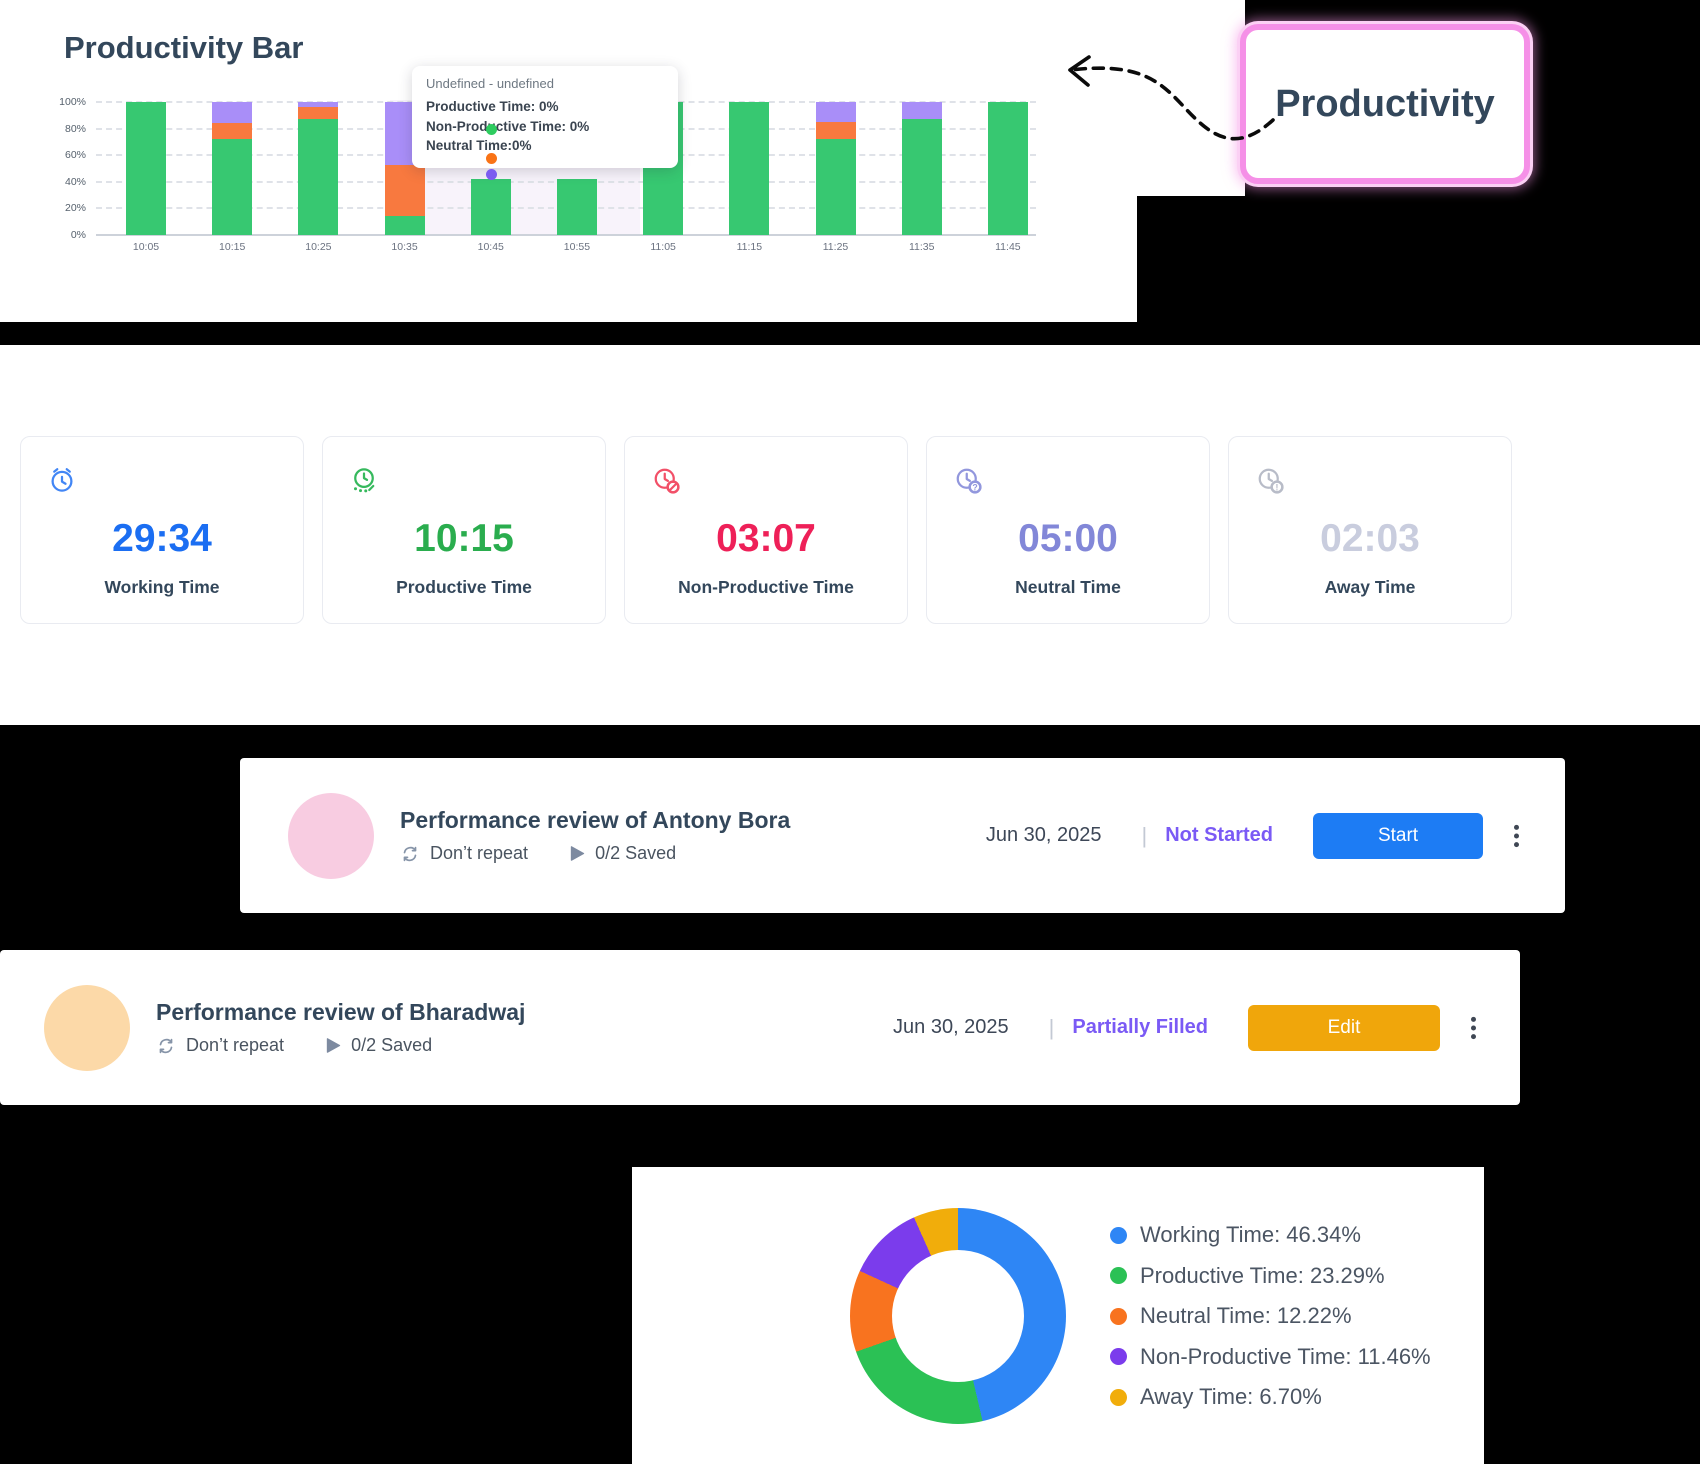 The height and width of the screenshot is (1464, 1700). Describe the element at coordinates (766, 587) in the screenshot. I see `stat-label: Non-Productive Time` at that location.